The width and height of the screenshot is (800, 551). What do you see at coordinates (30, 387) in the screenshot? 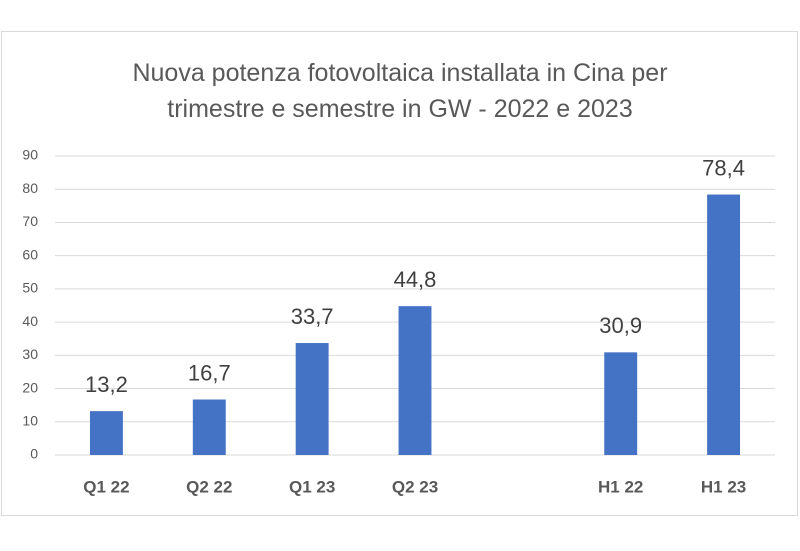
I see `y-tick-label: 20` at bounding box center [30, 387].